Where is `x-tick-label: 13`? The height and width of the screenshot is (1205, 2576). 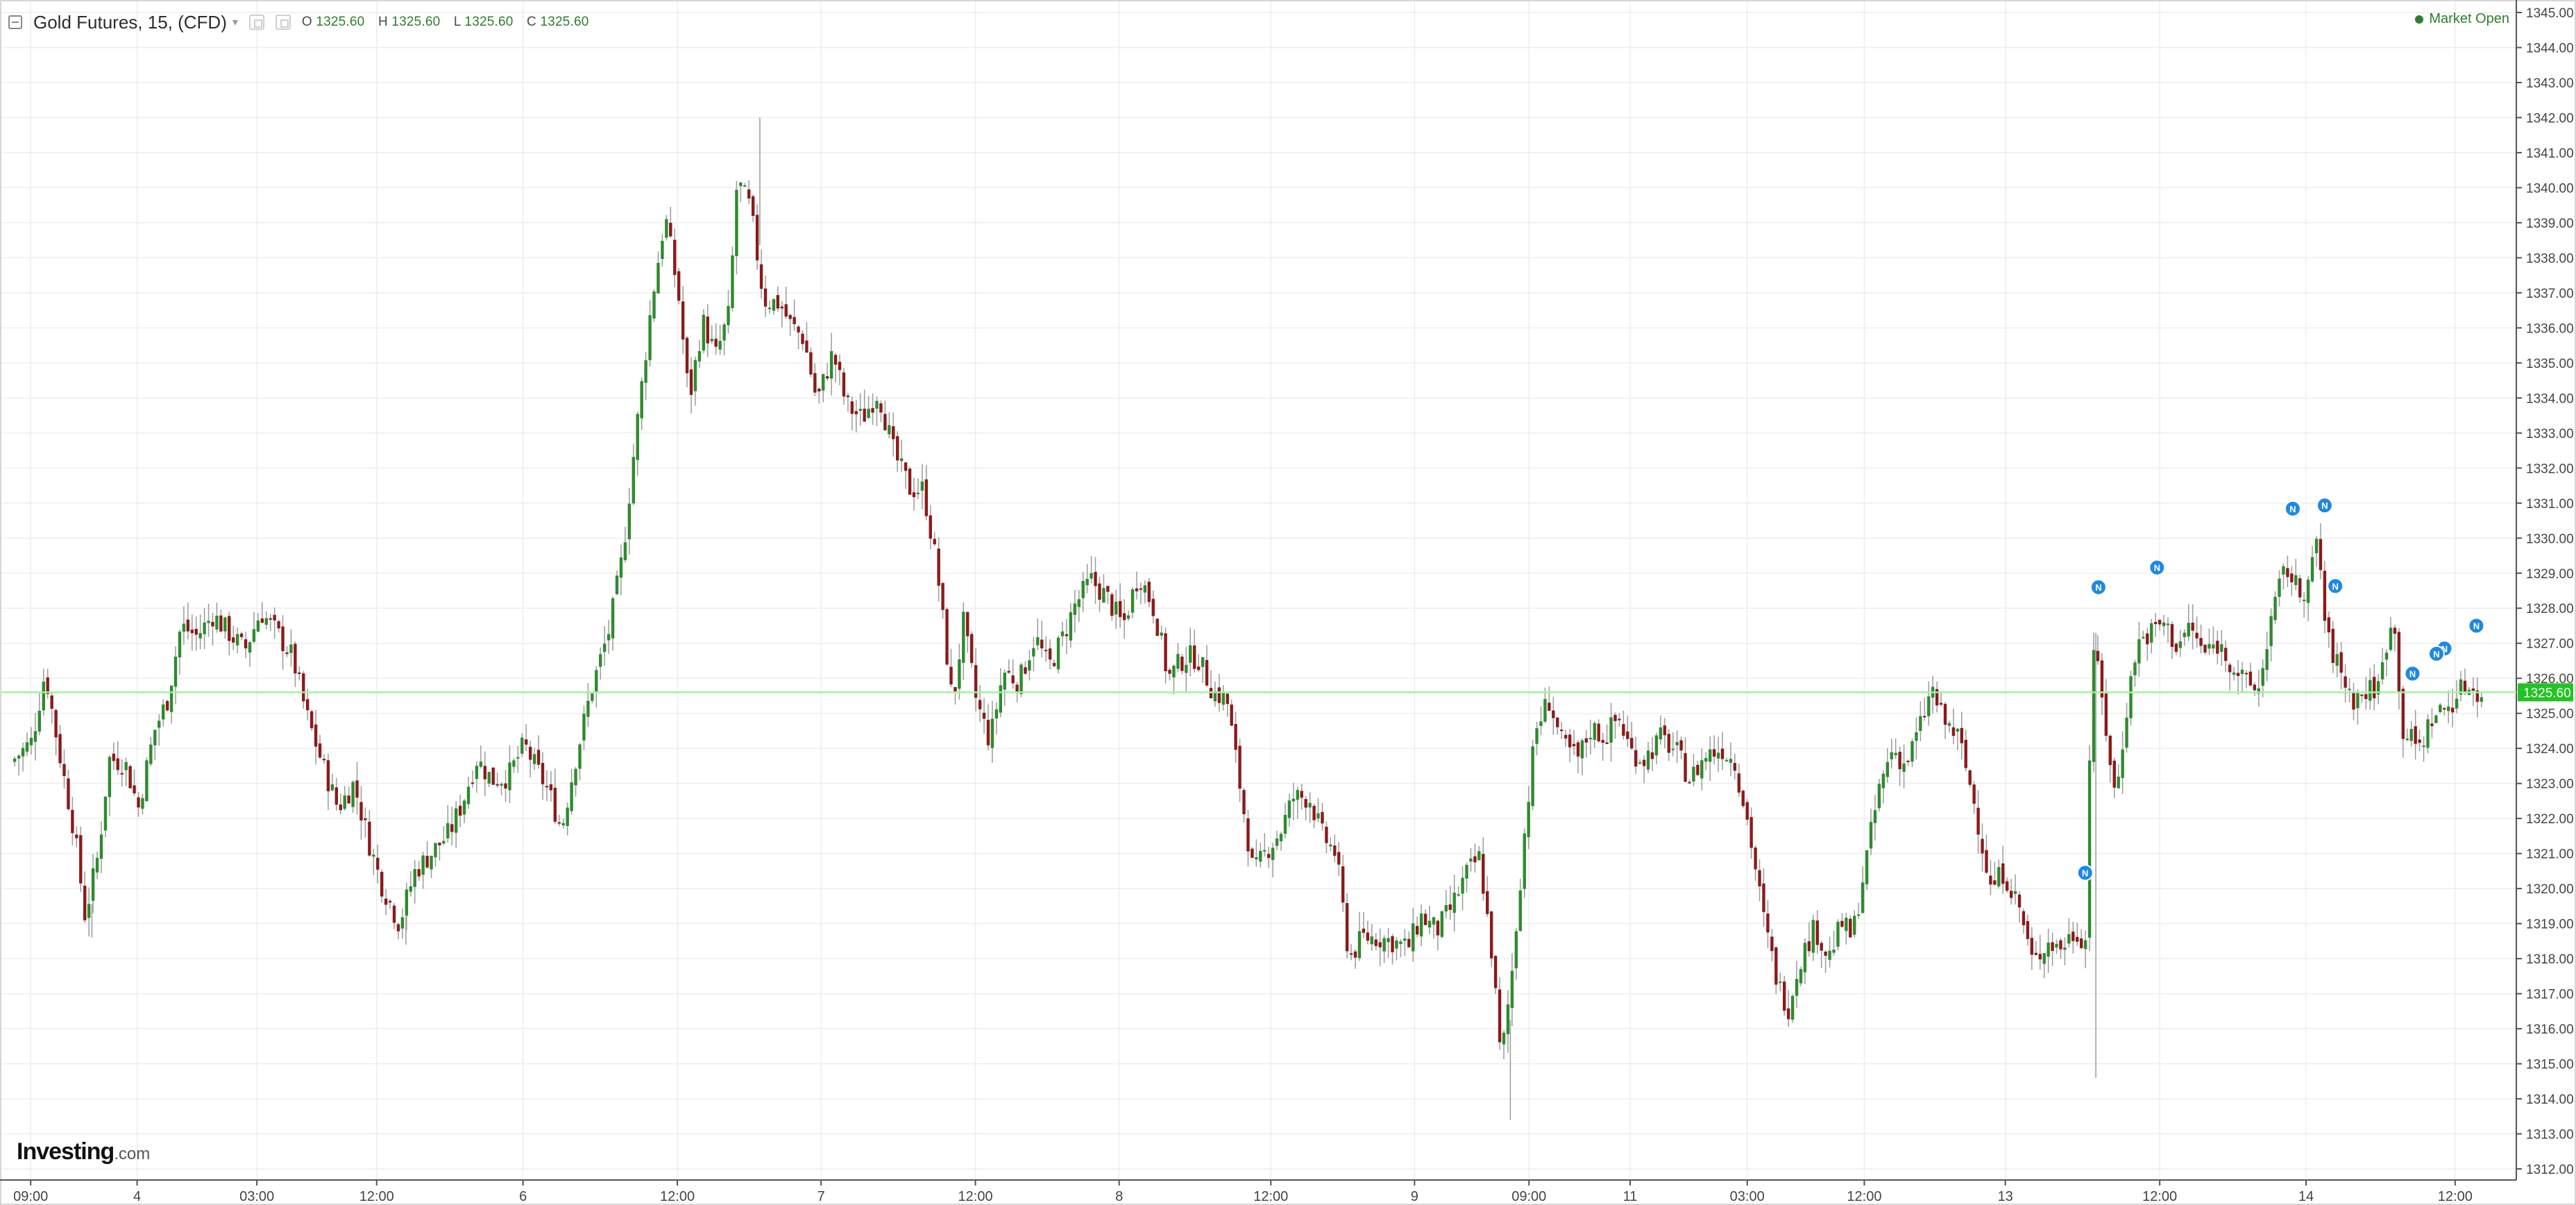 x-tick-label: 13 is located at coordinates (2006, 1196).